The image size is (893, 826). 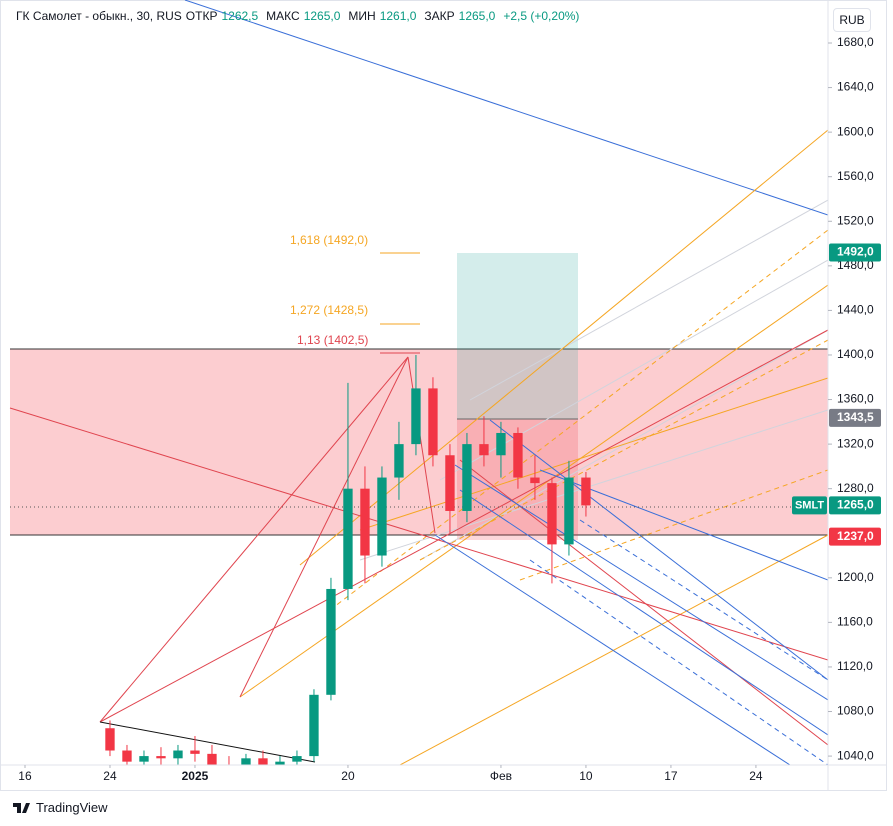 What do you see at coordinates (855, 622) in the screenshot?
I see `y-tick-label: 1160,0` at bounding box center [855, 622].